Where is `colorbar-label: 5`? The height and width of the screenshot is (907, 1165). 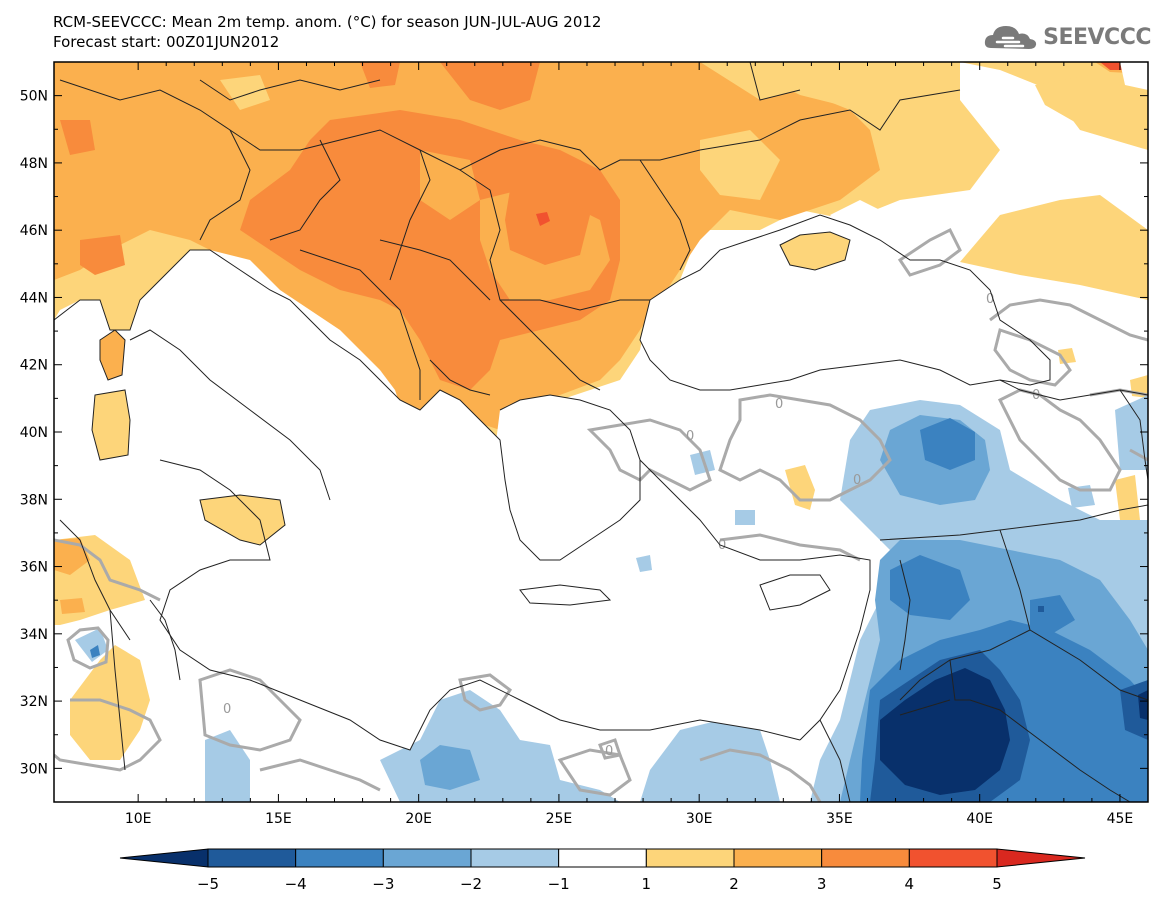
colorbar-label: 5 is located at coordinates (997, 884).